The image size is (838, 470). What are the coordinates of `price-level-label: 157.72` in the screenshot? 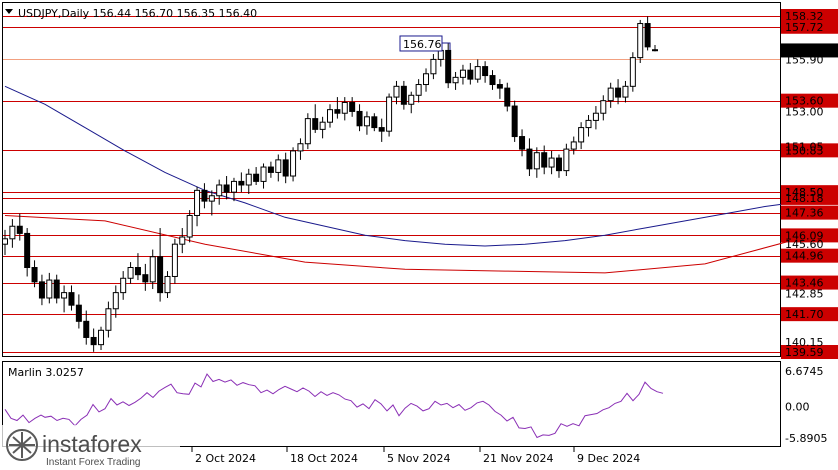 It's located at (804, 27).